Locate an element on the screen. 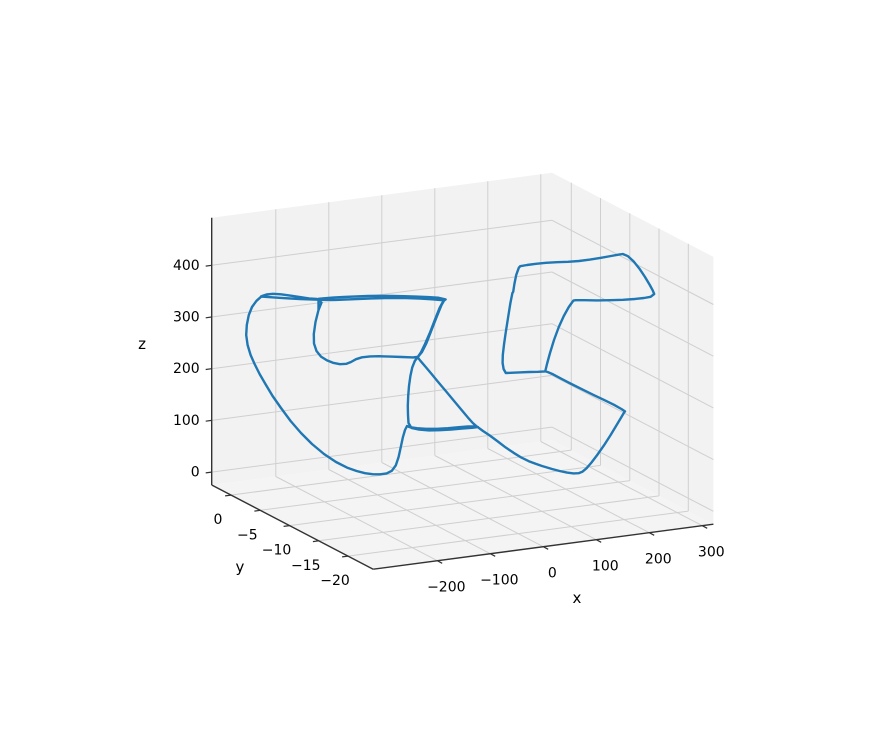  trajectory-line is located at coordinates (450, 364).